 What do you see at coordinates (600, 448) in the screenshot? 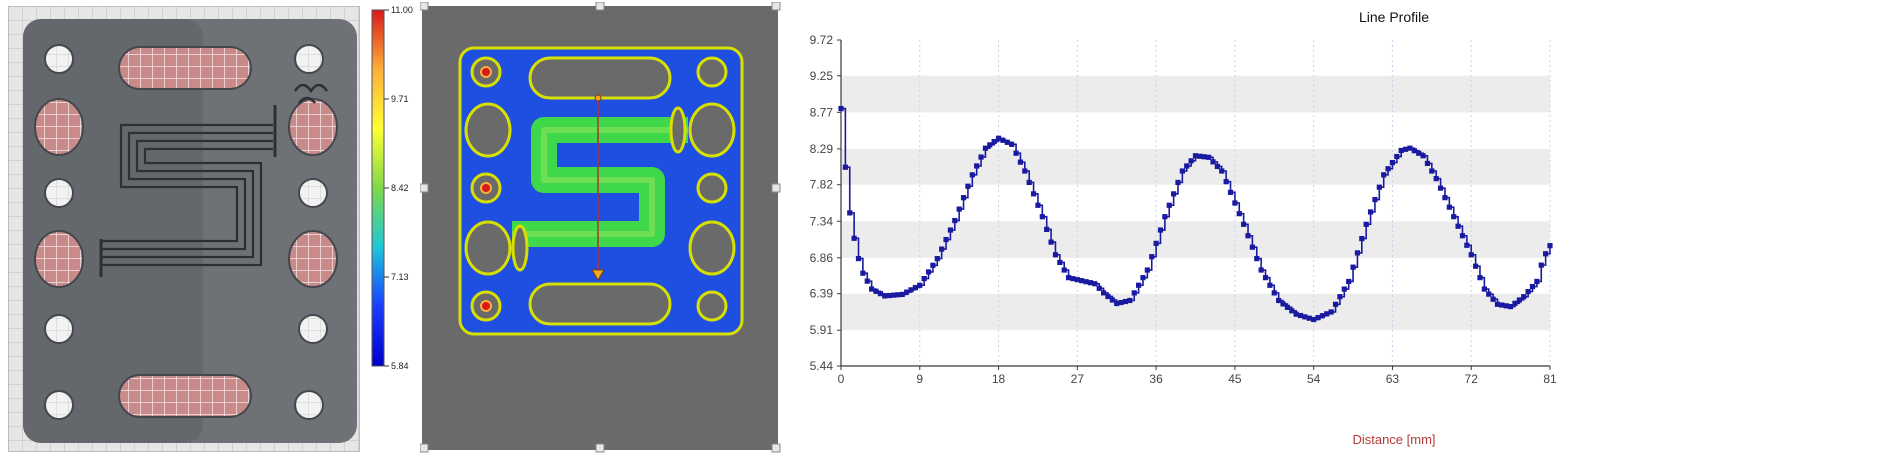
I see `handle-bottom` at bounding box center [600, 448].